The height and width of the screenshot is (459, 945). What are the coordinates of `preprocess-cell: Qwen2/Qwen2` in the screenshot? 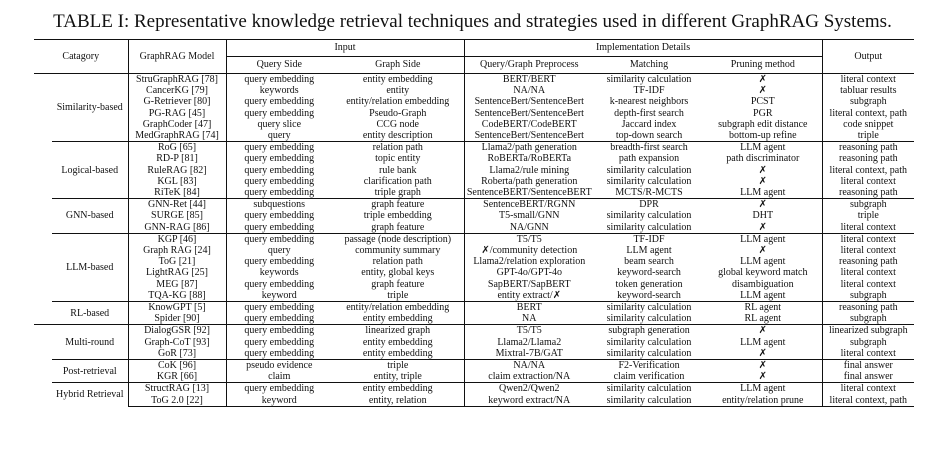 It's located at (529, 388).